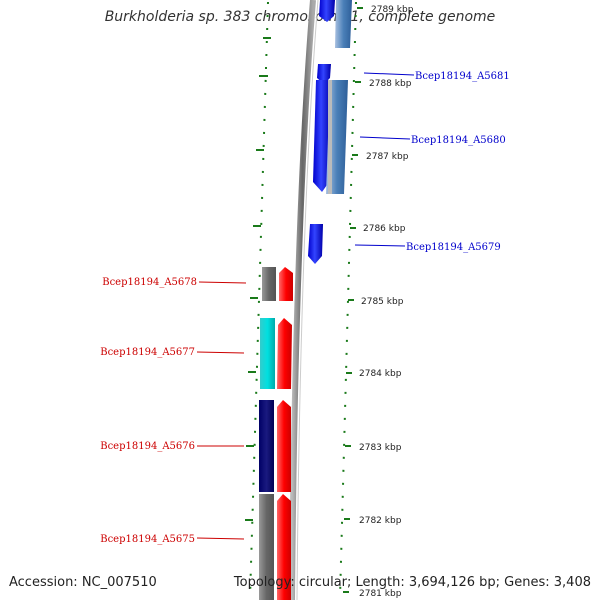 This screenshot has width=600, height=600. I want to click on gene-bcep18194-a5678, so click(277, 284).